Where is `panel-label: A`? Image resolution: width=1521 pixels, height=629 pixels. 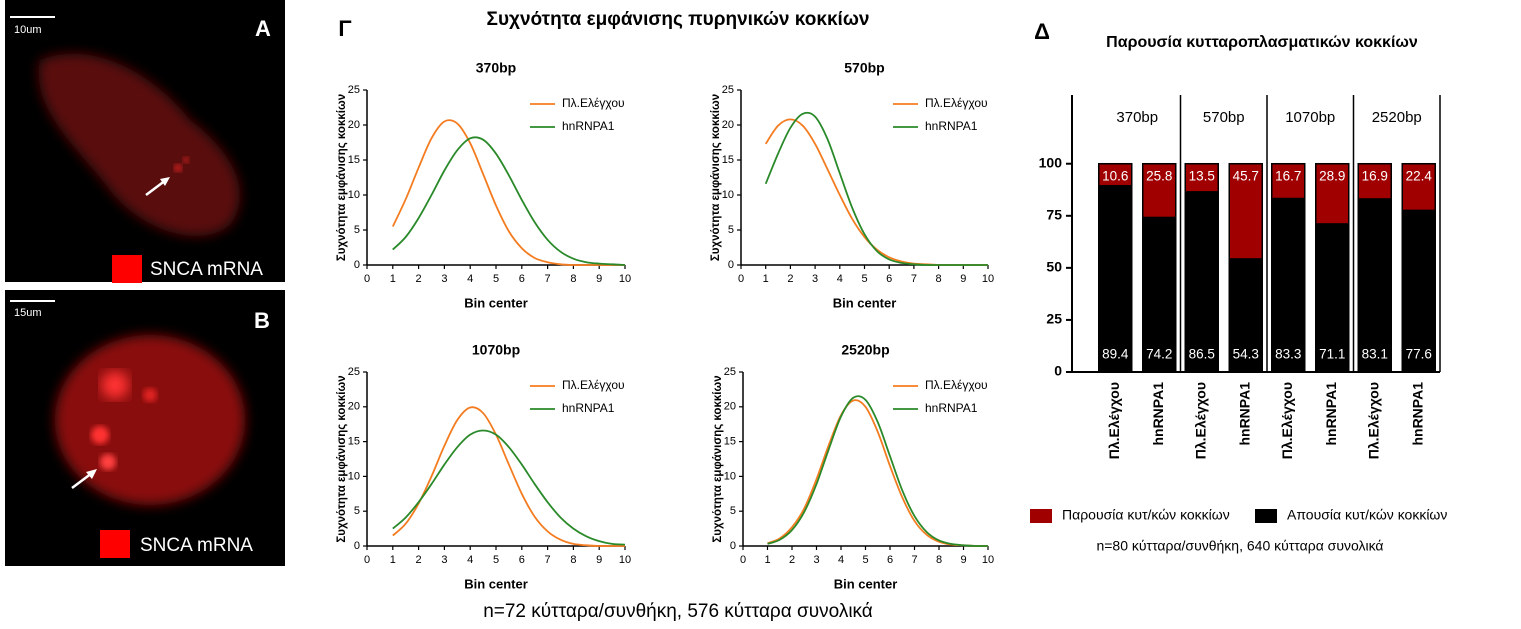
panel-label: A is located at coordinates (263, 28).